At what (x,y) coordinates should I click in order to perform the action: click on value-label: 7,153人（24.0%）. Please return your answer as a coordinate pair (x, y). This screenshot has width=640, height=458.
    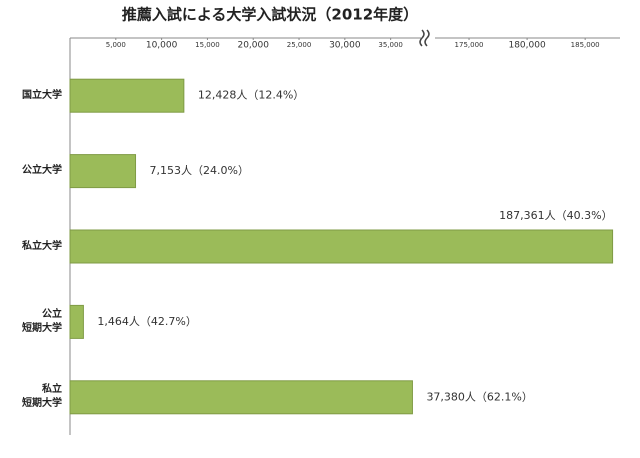
    Looking at the image, I should click on (199, 170).